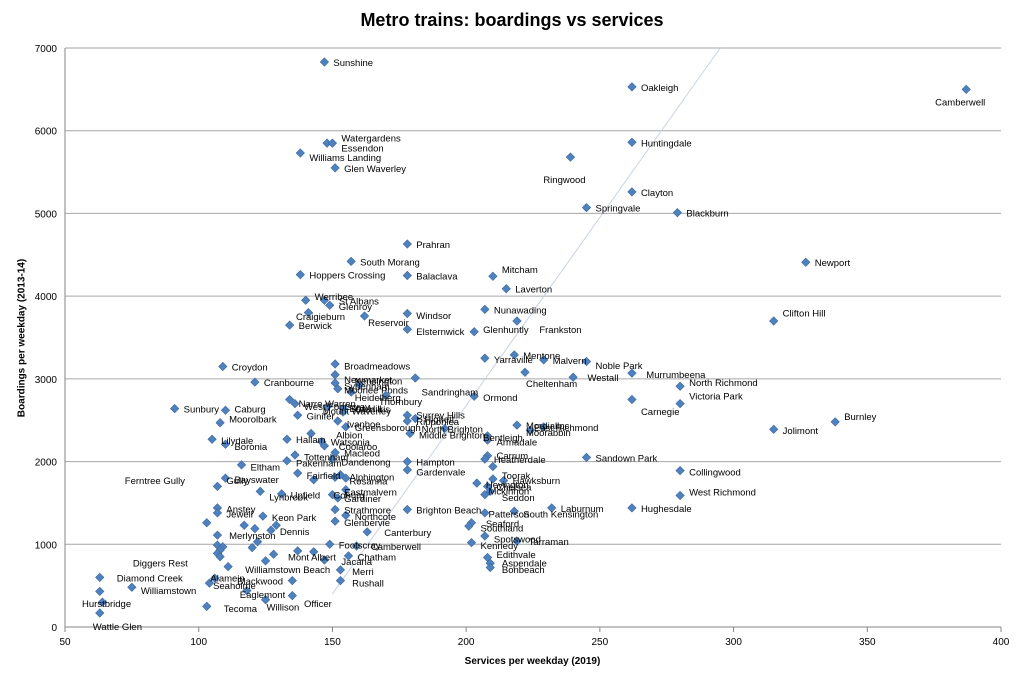 The width and height of the screenshot is (1024, 681). I want to click on data-label: Gully, so click(237, 481).